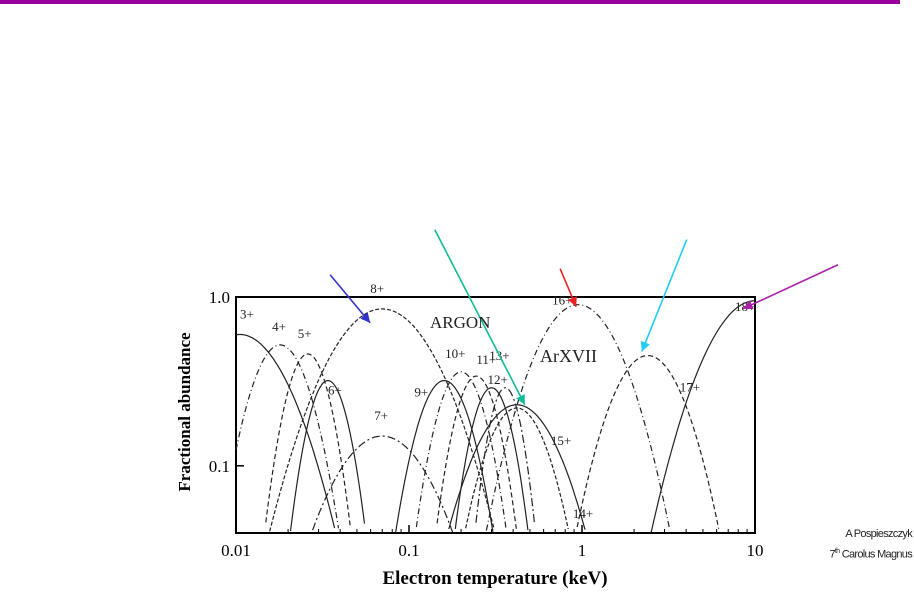  I want to click on y-axis-label: Fractional abundance, so click(184, 412).